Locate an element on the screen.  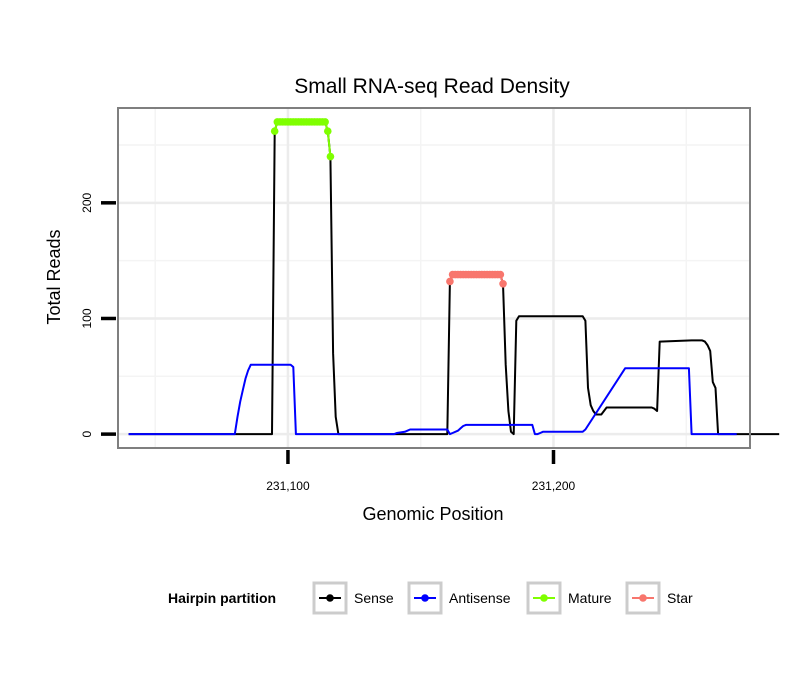
legend-label-star: Star is located at coordinates (680, 598).